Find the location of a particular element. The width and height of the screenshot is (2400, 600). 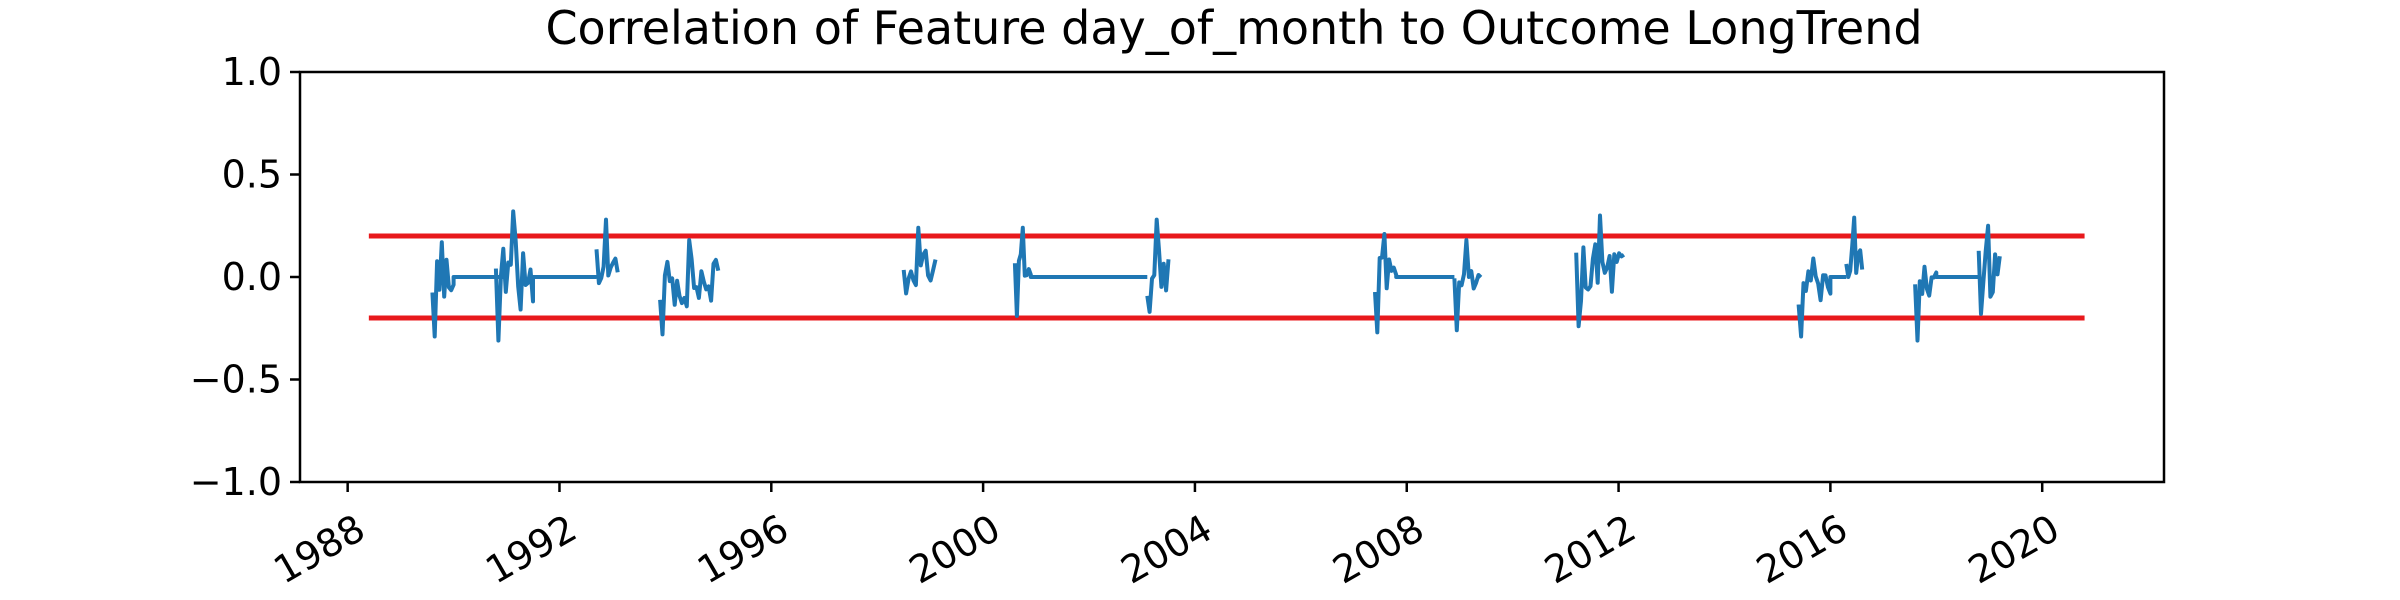

y-axis: −1.0 −0.5 0.0 0.5 1.0 is located at coordinates (245, 277).